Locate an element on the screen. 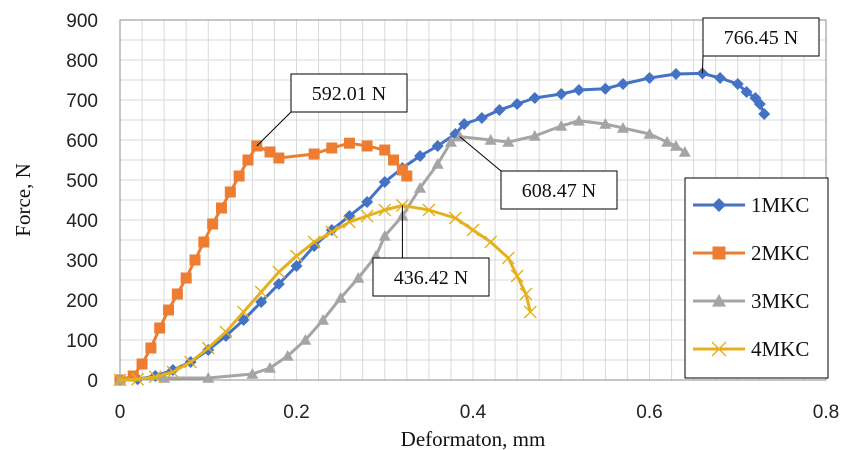 The image size is (855, 450). y-tick-label: 300 is located at coordinates (82, 261).